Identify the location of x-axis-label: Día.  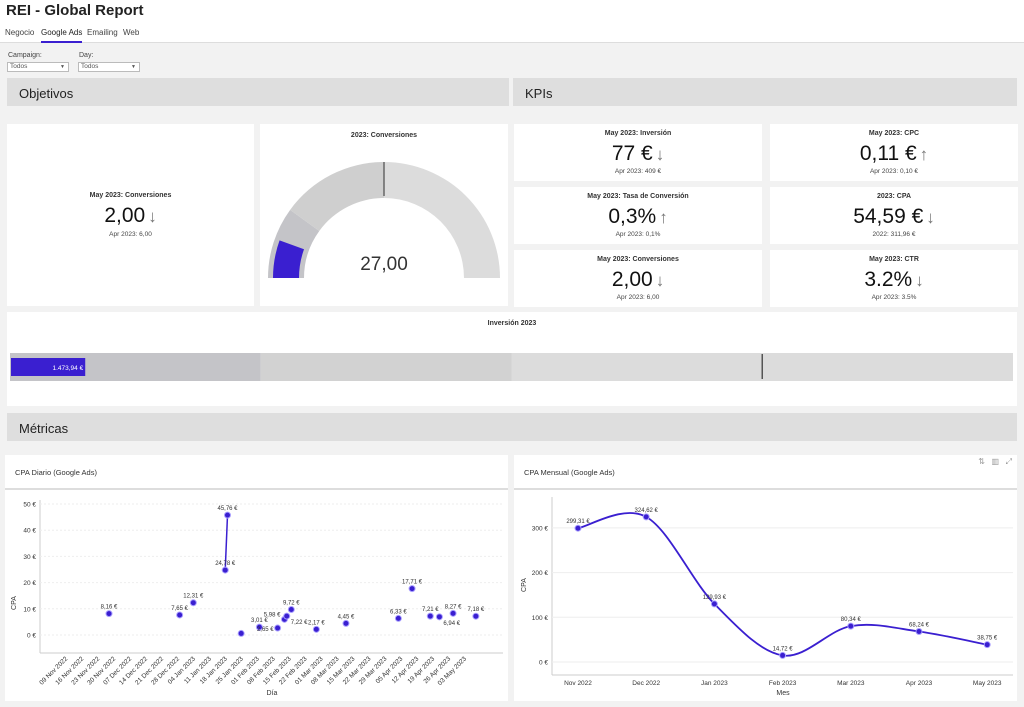
(272, 693).